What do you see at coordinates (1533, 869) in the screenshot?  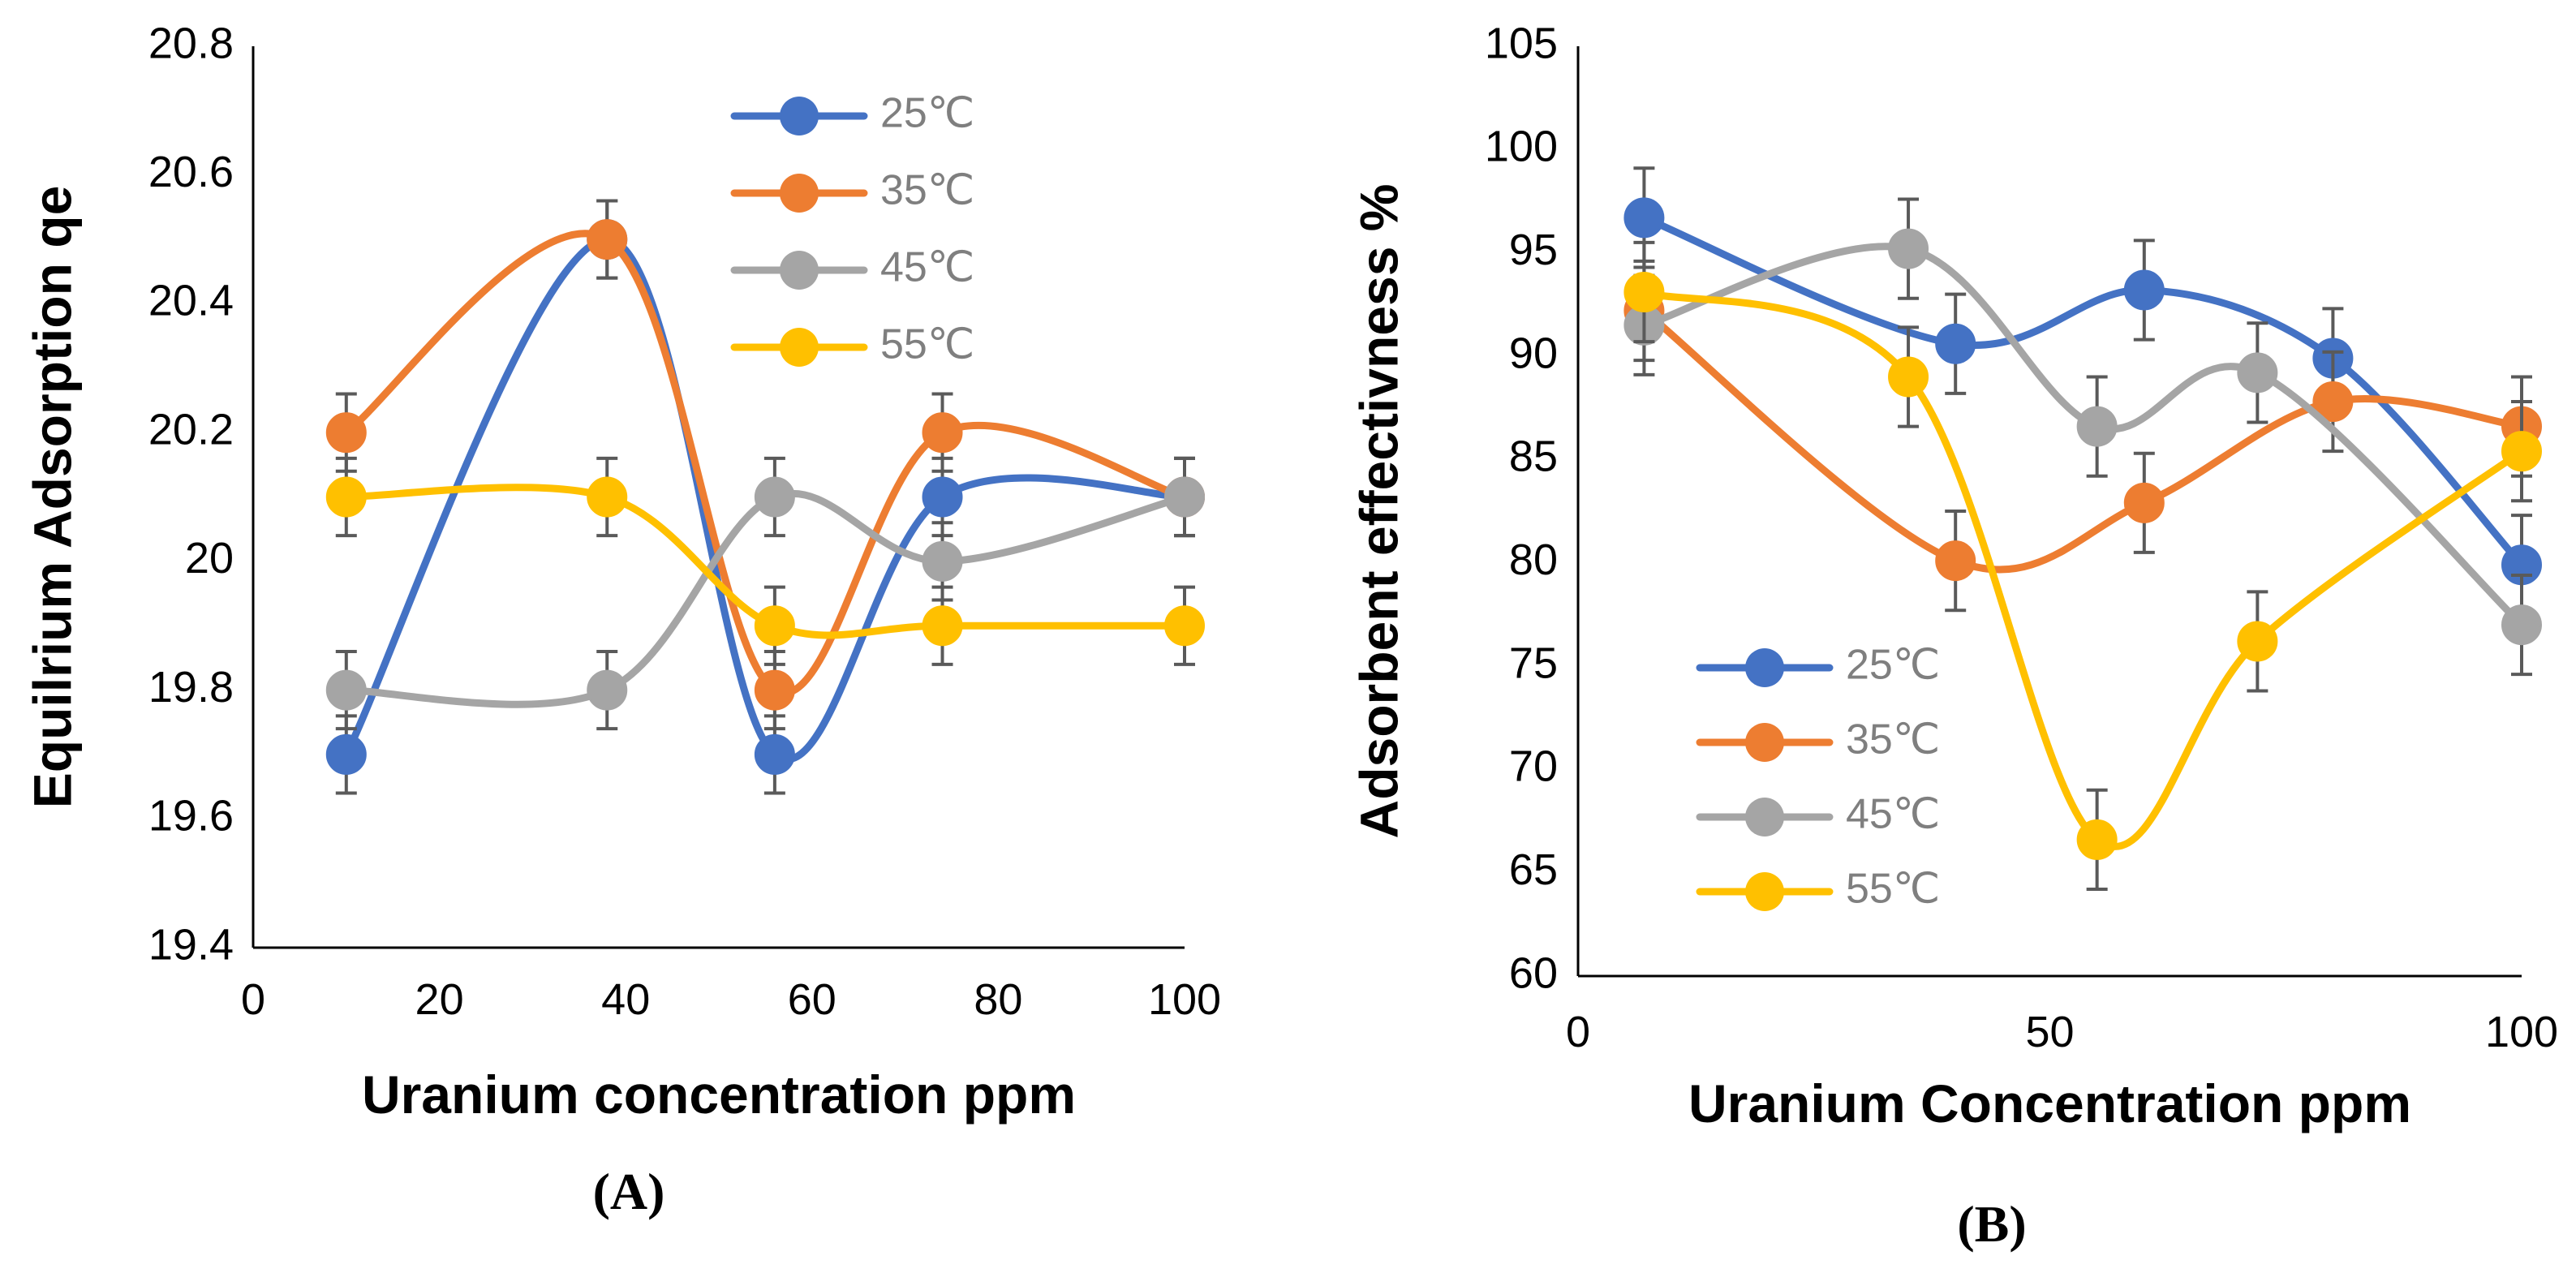 I see `y-tick-label: 65` at bounding box center [1533, 869].